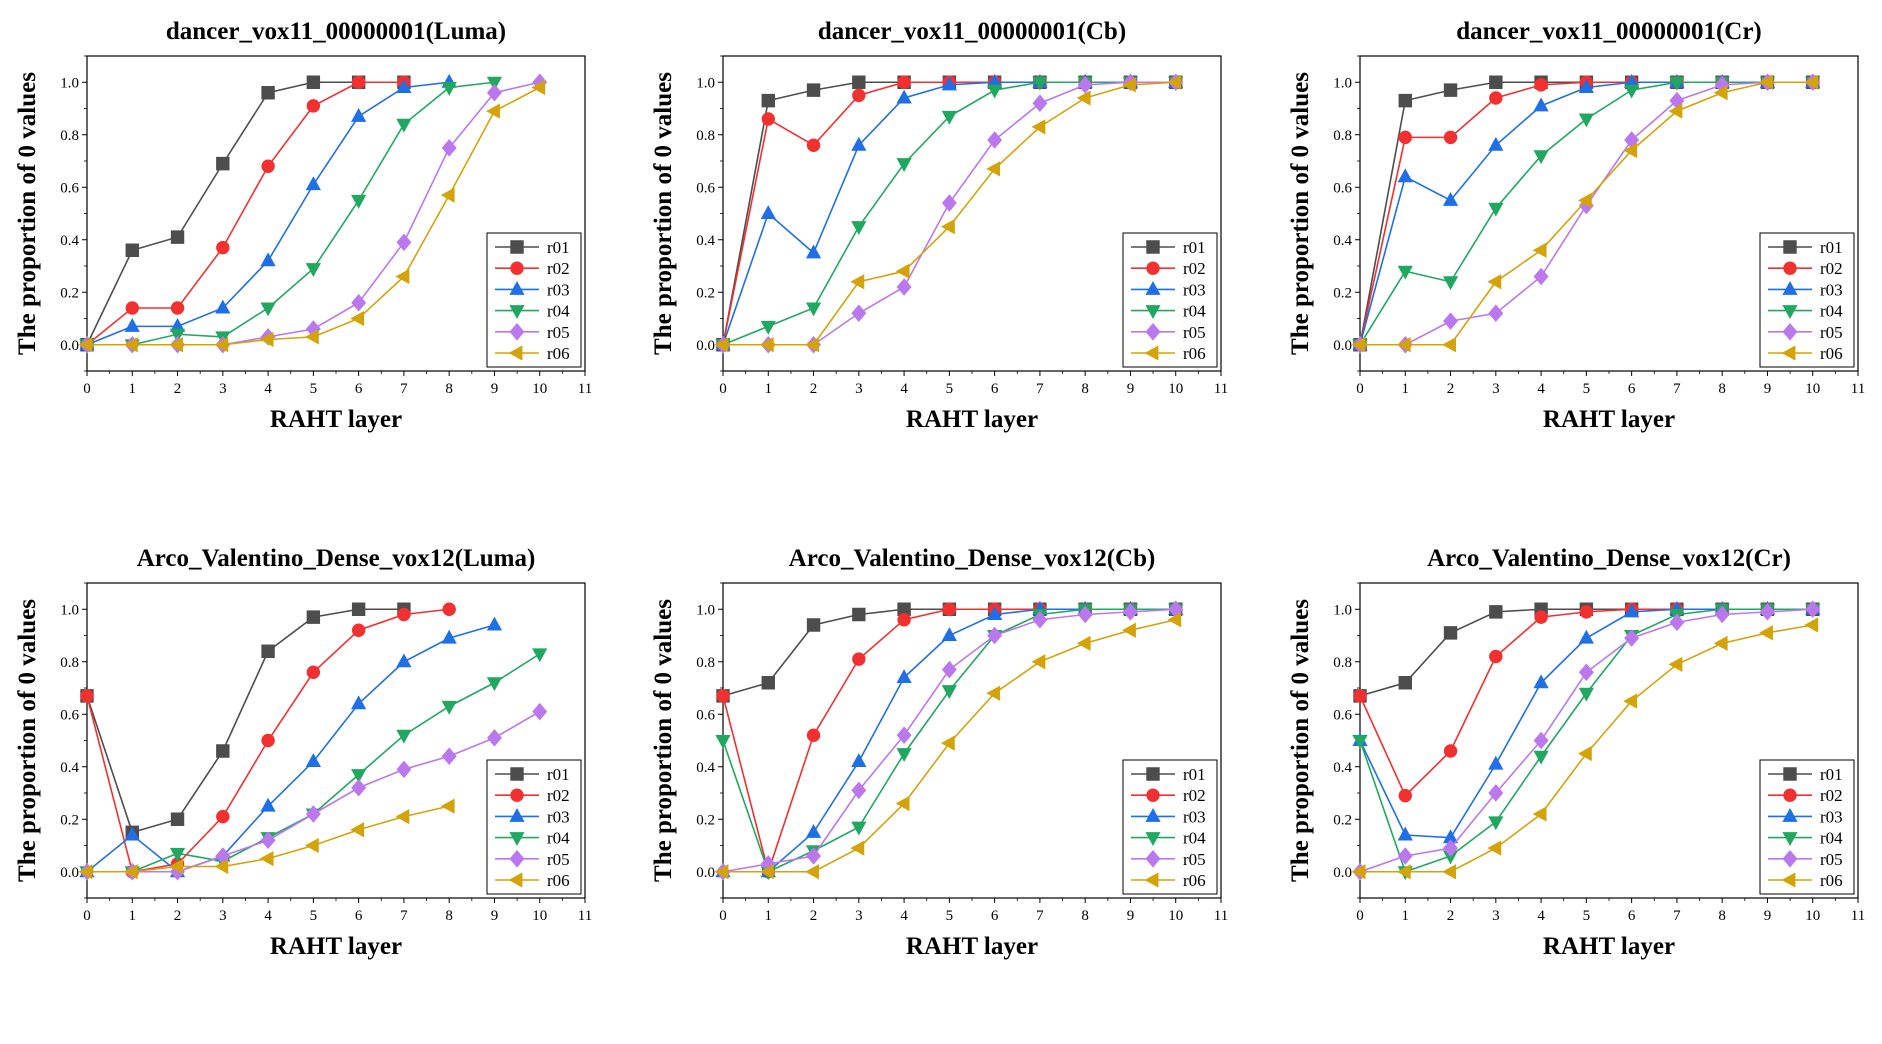 This screenshot has width=1882, height=1044. Describe the element at coordinates (336, 419) in the screenshot. I see `x-axis-label: RAHT layer` at that location.